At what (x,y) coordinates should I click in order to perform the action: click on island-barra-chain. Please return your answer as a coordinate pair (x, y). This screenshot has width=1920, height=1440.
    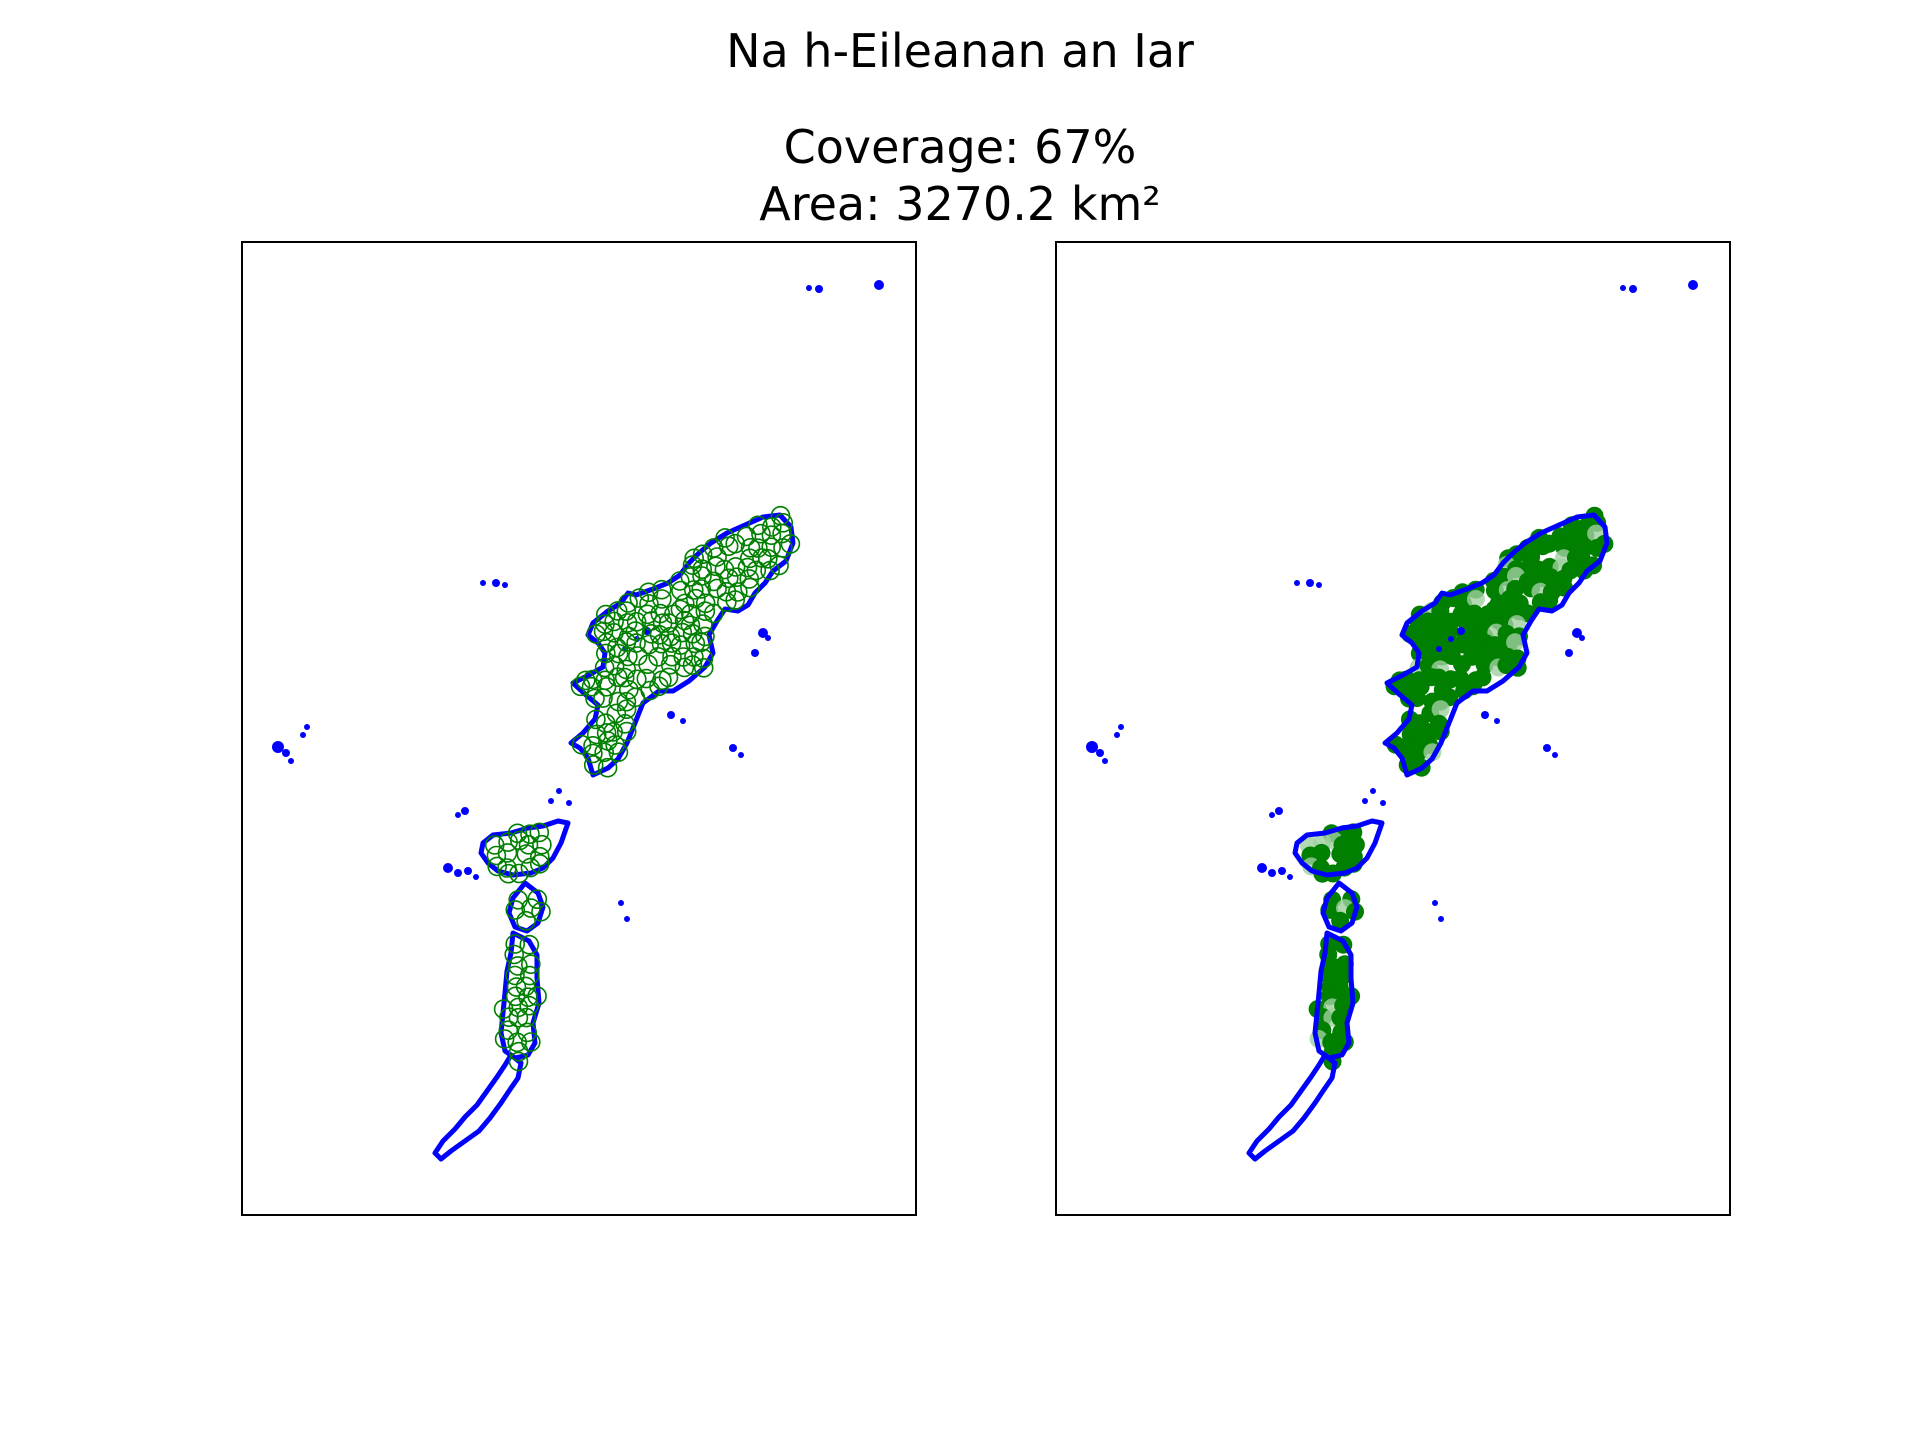
    Looking at the image, I should click on (478, 1107).